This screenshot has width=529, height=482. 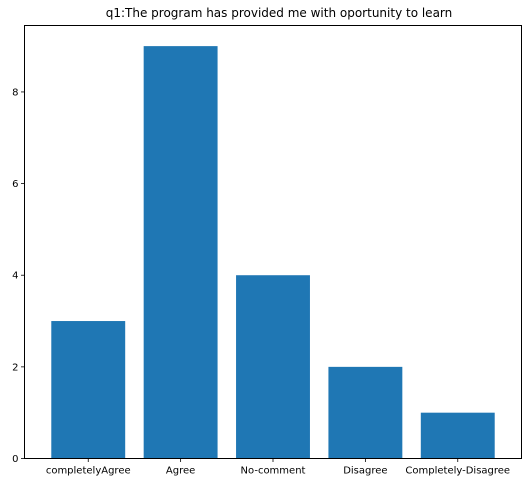 What do you see at coordinates (88, 390) in the screenshot?
I see `bar-completelyagree` at bounding box center [88, 390].